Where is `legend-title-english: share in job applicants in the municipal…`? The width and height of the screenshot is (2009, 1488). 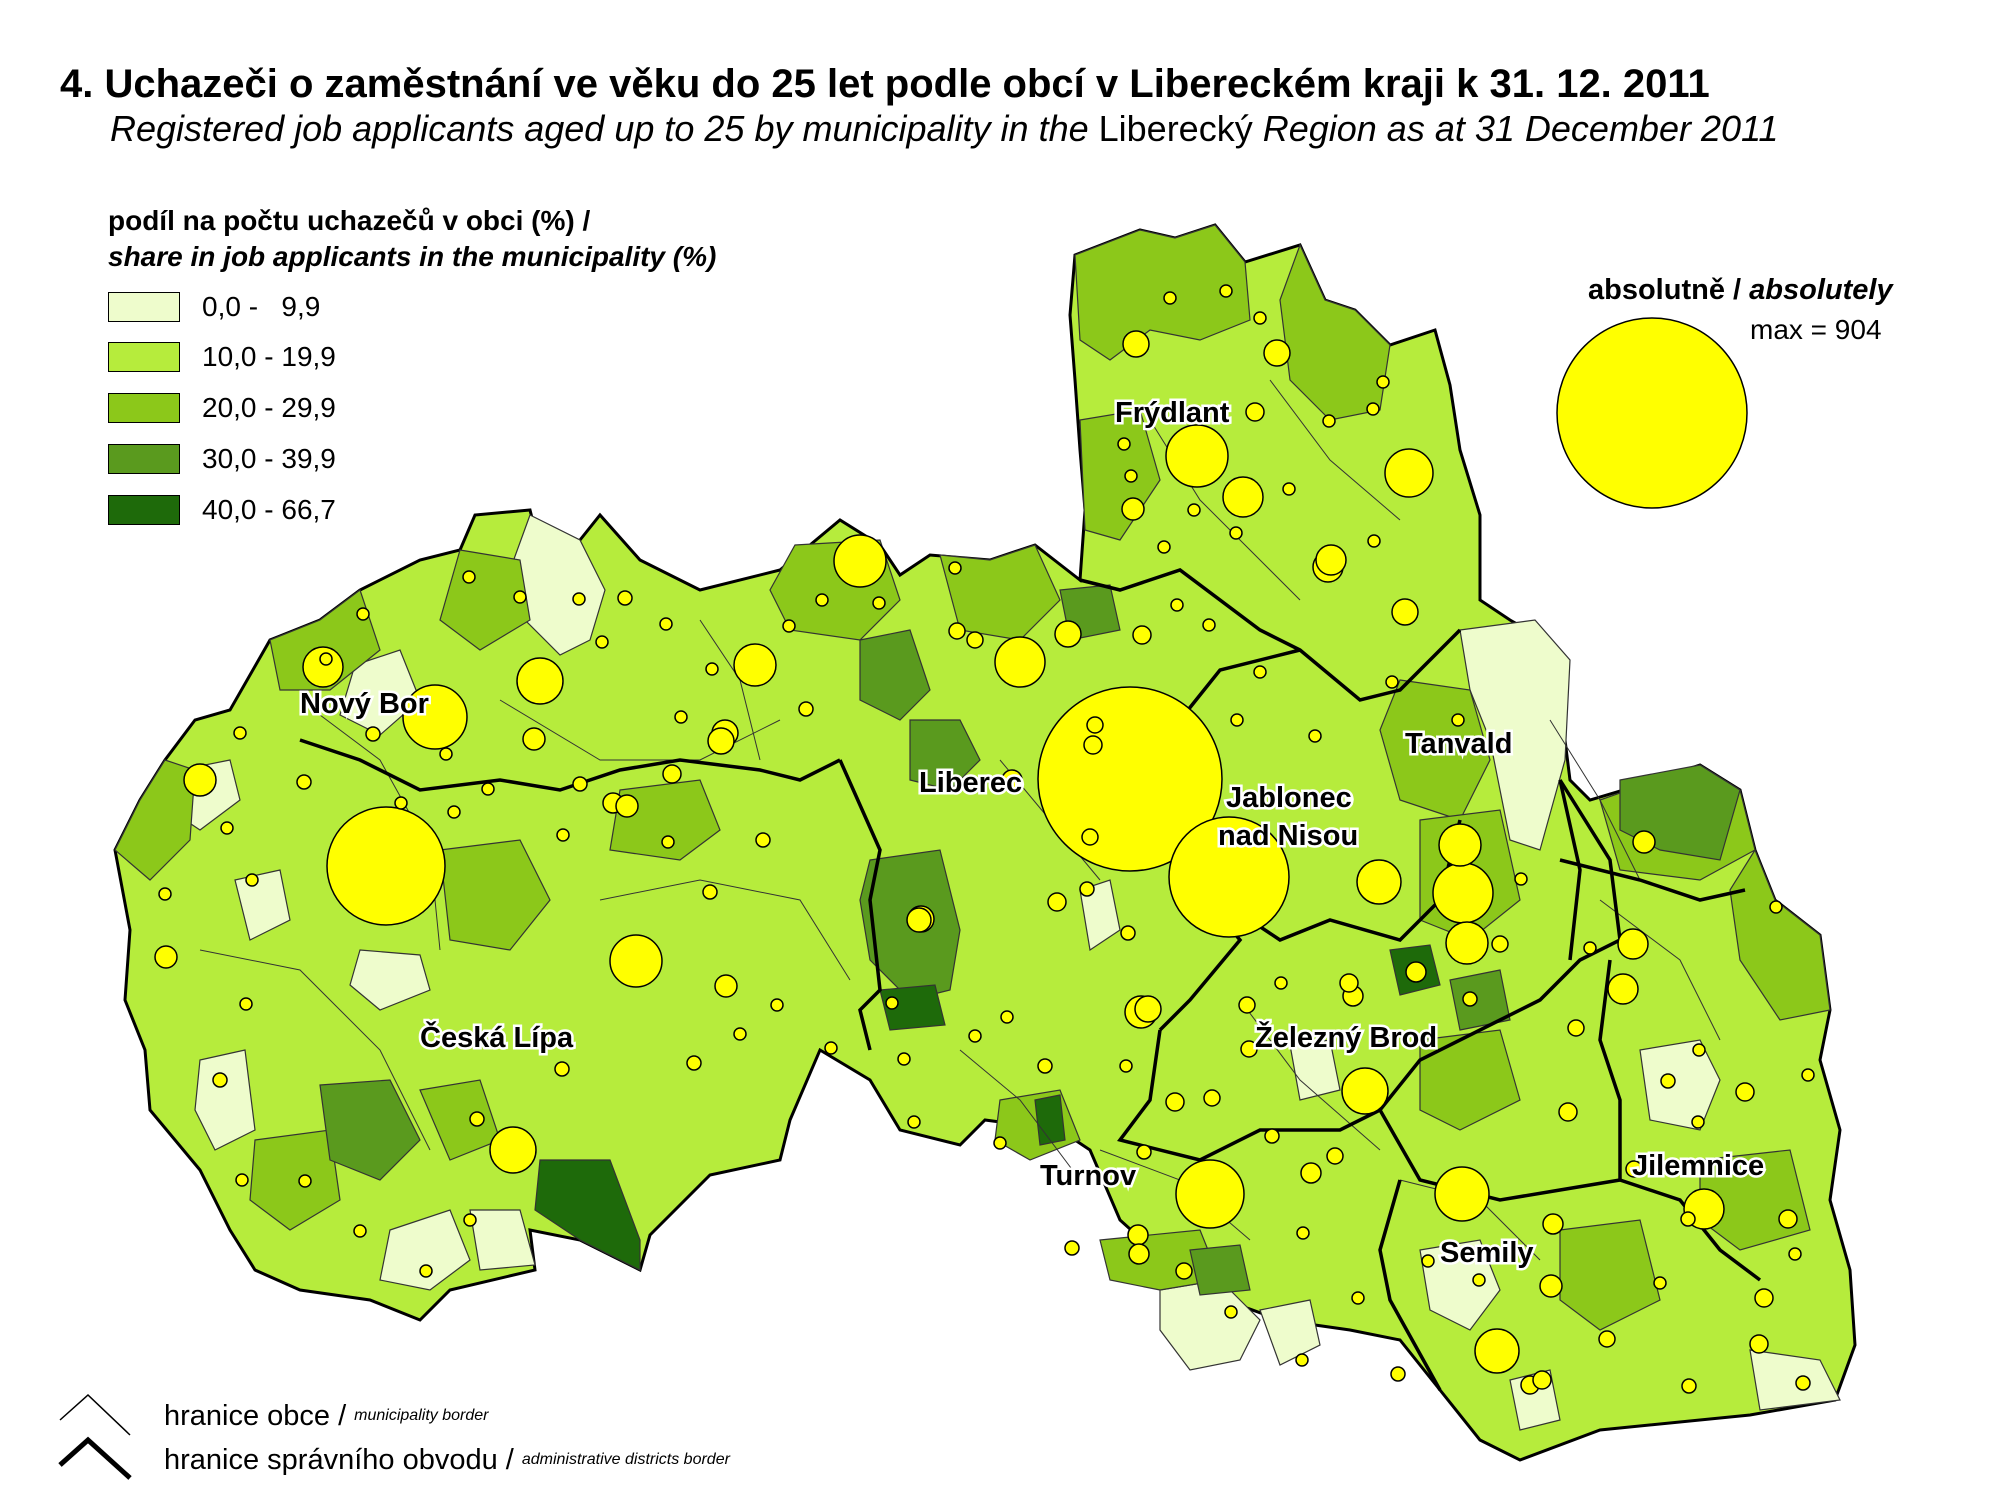
legend-title-english: share in job applicants in the municipal… is located at coordinates (412, 256).